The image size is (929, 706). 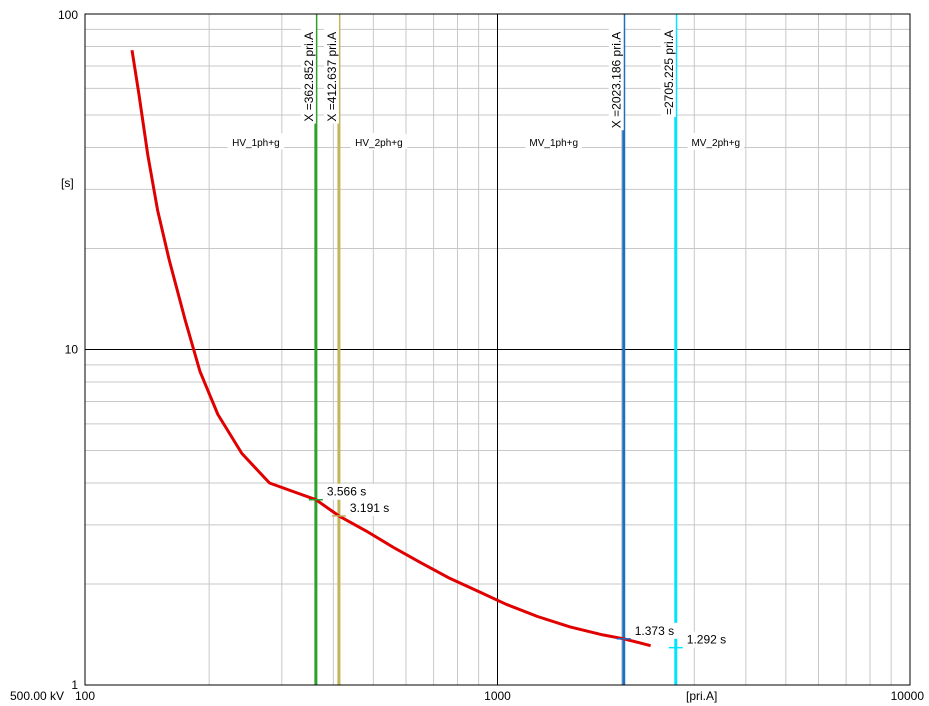 I want to click on setting-line-label: X =2023.186 pri.A, so click(x=616, y=72).